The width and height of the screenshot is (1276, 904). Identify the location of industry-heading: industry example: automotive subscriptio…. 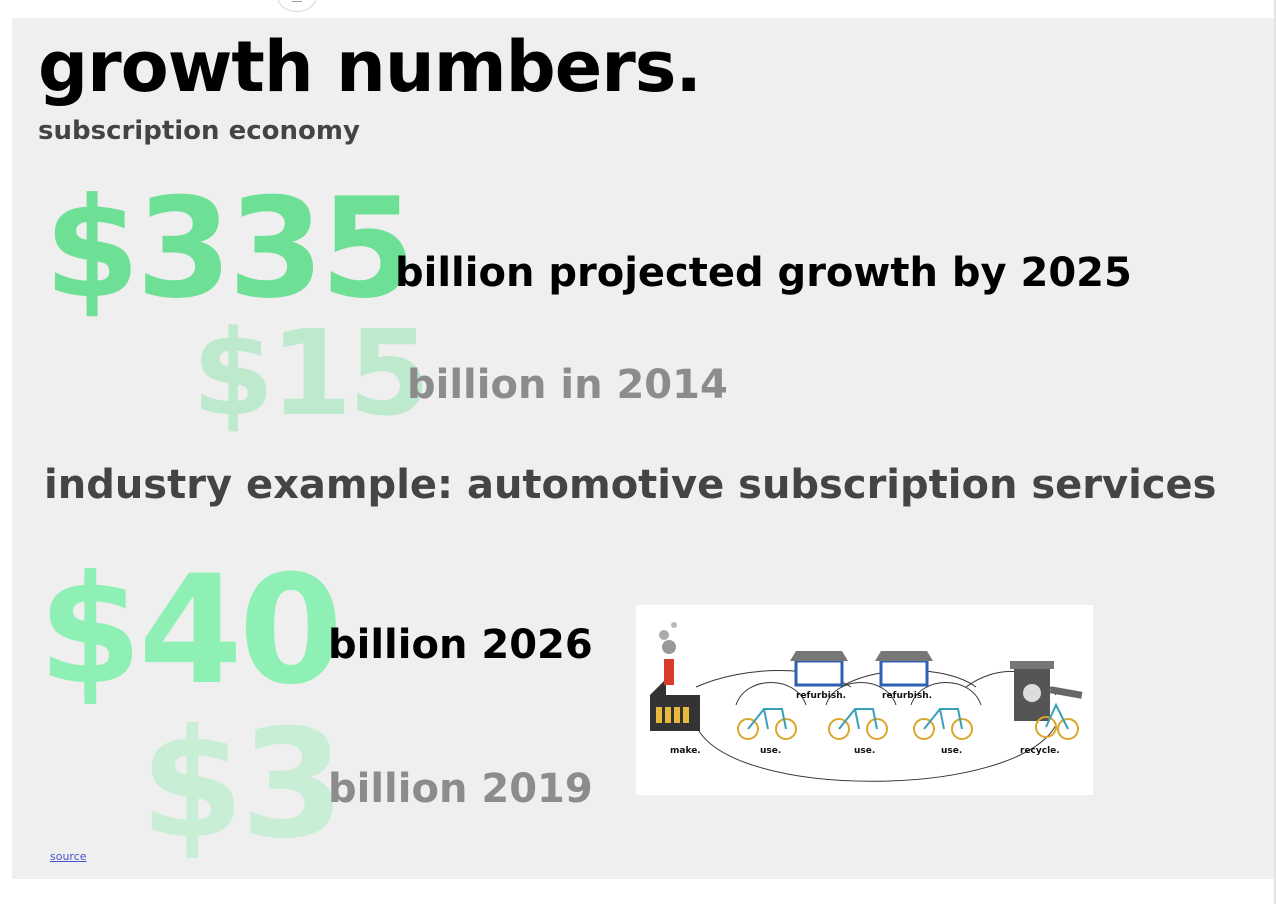
(630, 485).